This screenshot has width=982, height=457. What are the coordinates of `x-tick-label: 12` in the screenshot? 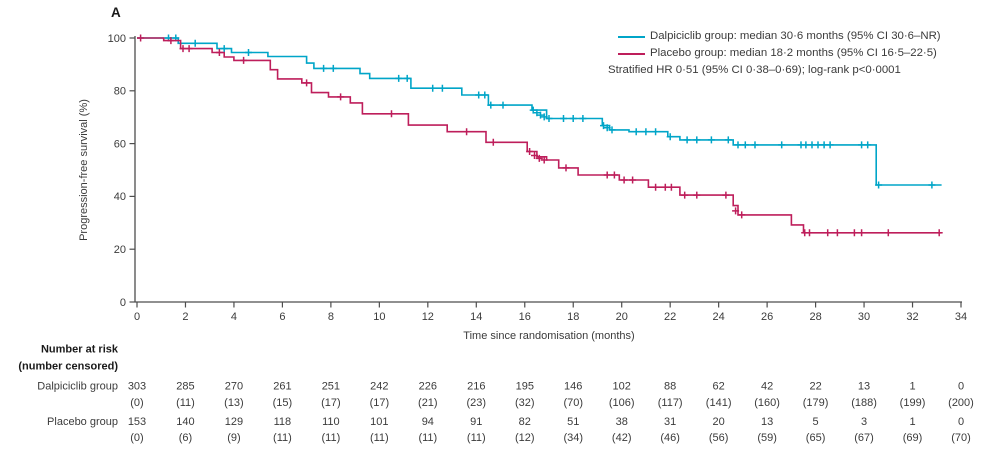 It's located at (428, 317).